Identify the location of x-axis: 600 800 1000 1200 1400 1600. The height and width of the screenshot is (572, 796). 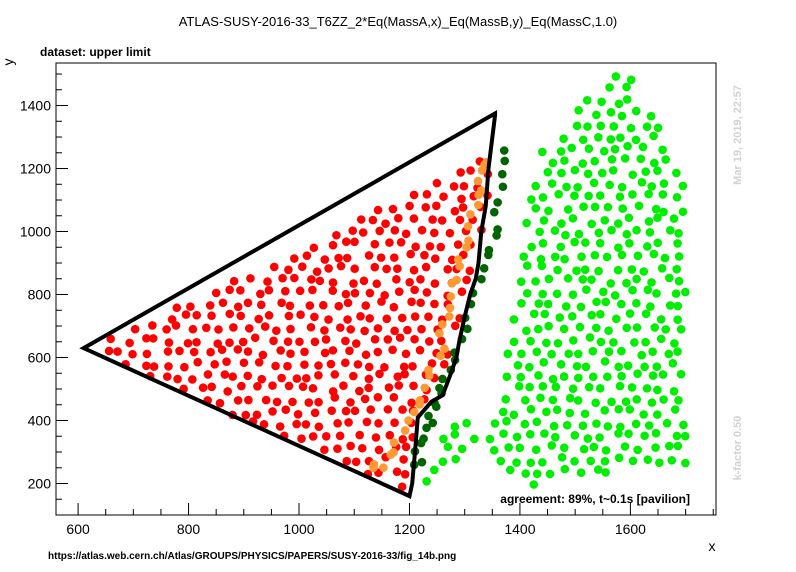
(390, 520).